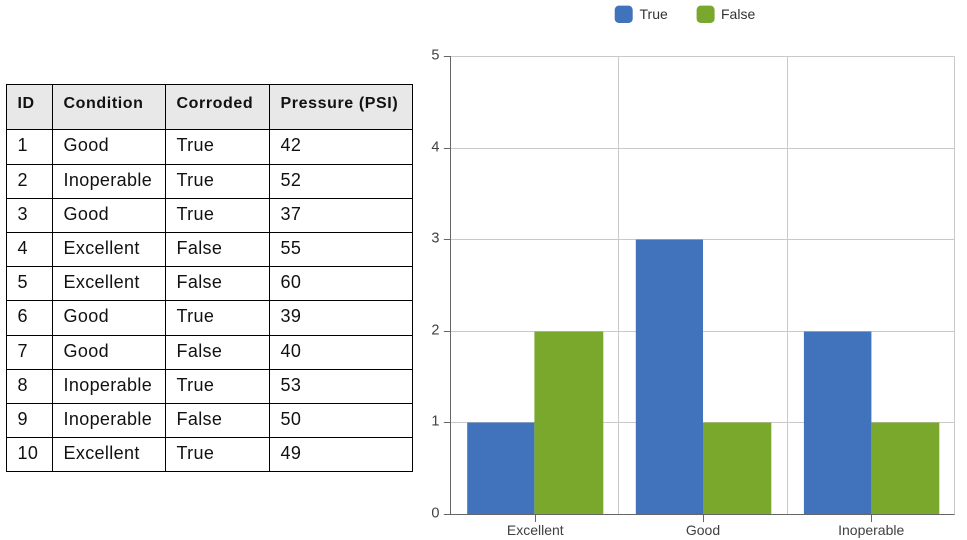 The height and width of the screenshot is (540, 967). What do you see at coordinates (435, 56) in the screenshot?
I see `svg-text: 5` at bounding box center [435, 56].